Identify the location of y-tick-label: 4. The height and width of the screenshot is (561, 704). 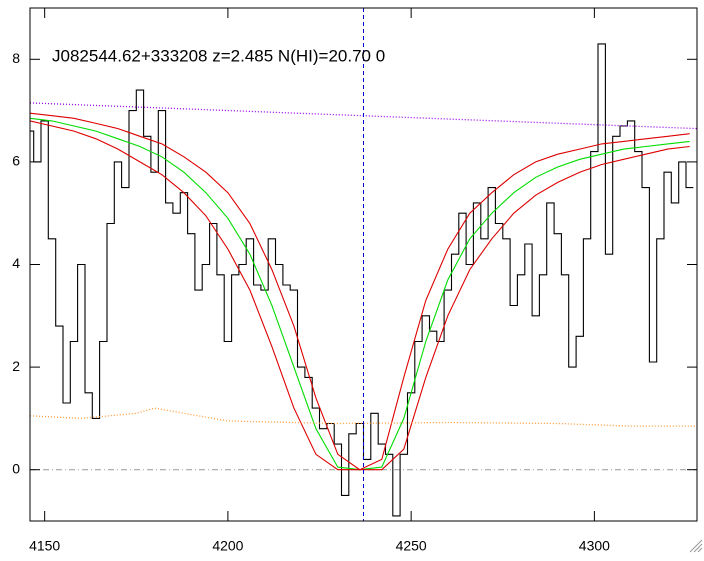
(16, 263).